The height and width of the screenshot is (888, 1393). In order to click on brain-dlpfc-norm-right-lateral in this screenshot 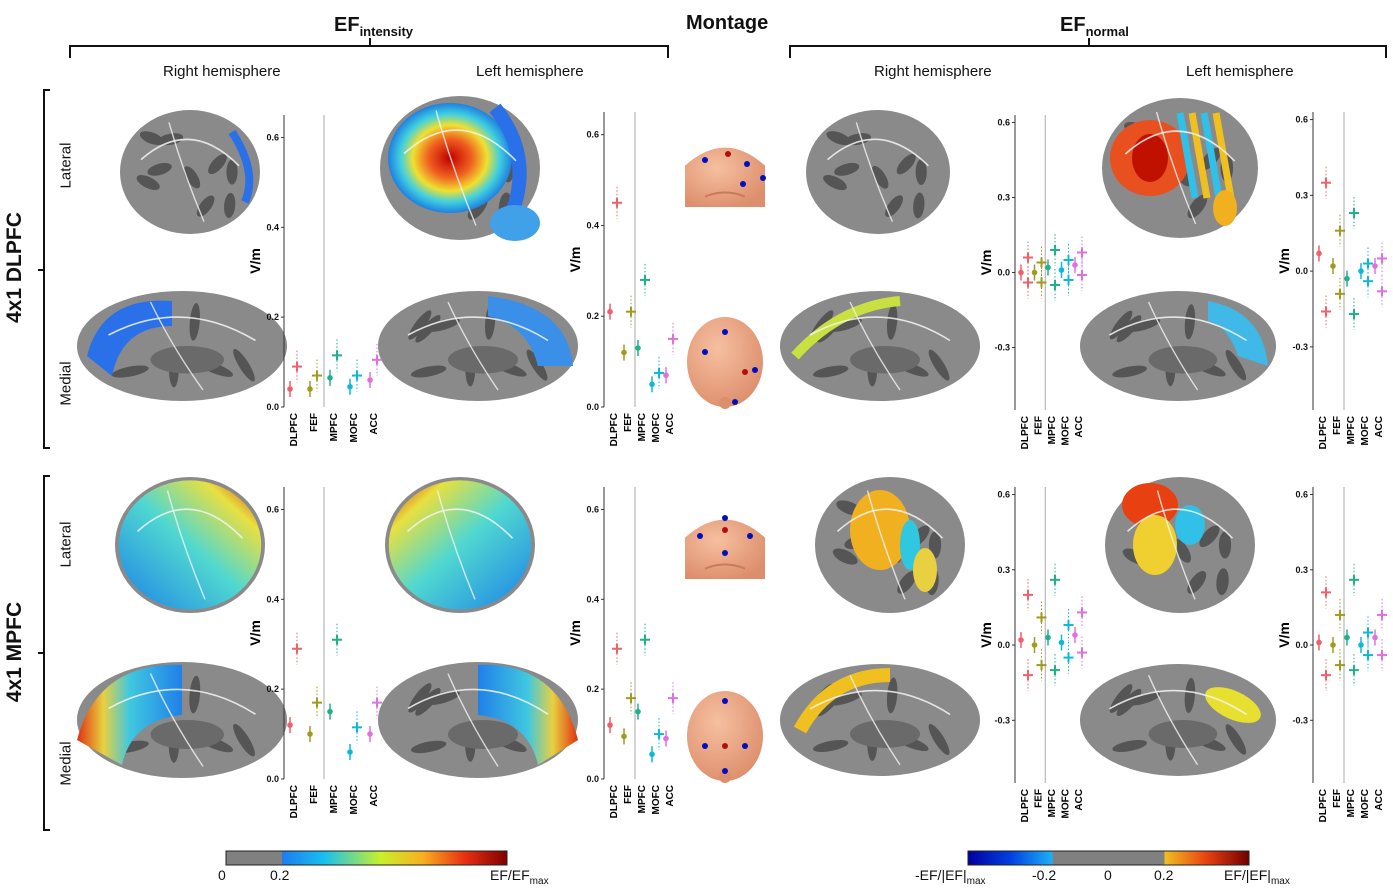, I will do `click(878, 172)`.